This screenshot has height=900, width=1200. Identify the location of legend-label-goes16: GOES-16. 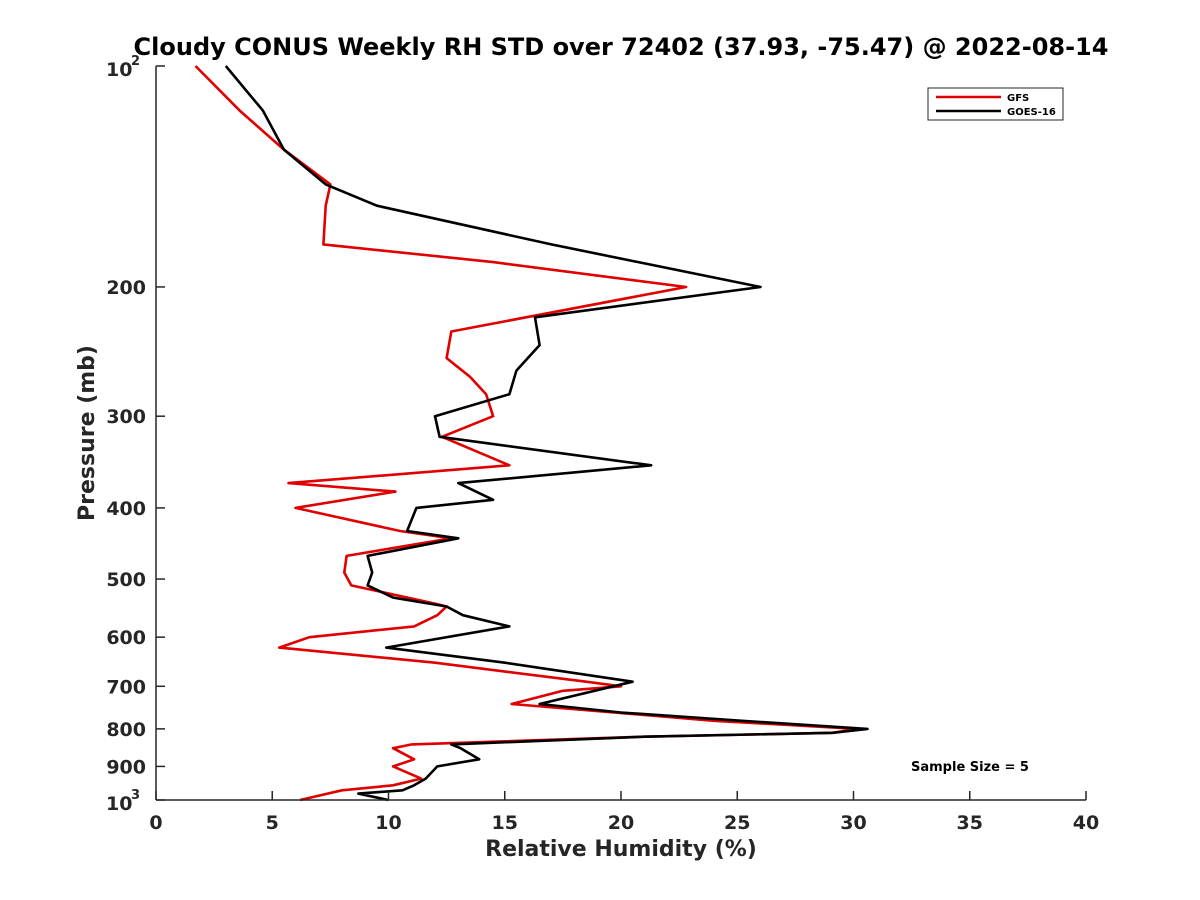
(1031, 112).